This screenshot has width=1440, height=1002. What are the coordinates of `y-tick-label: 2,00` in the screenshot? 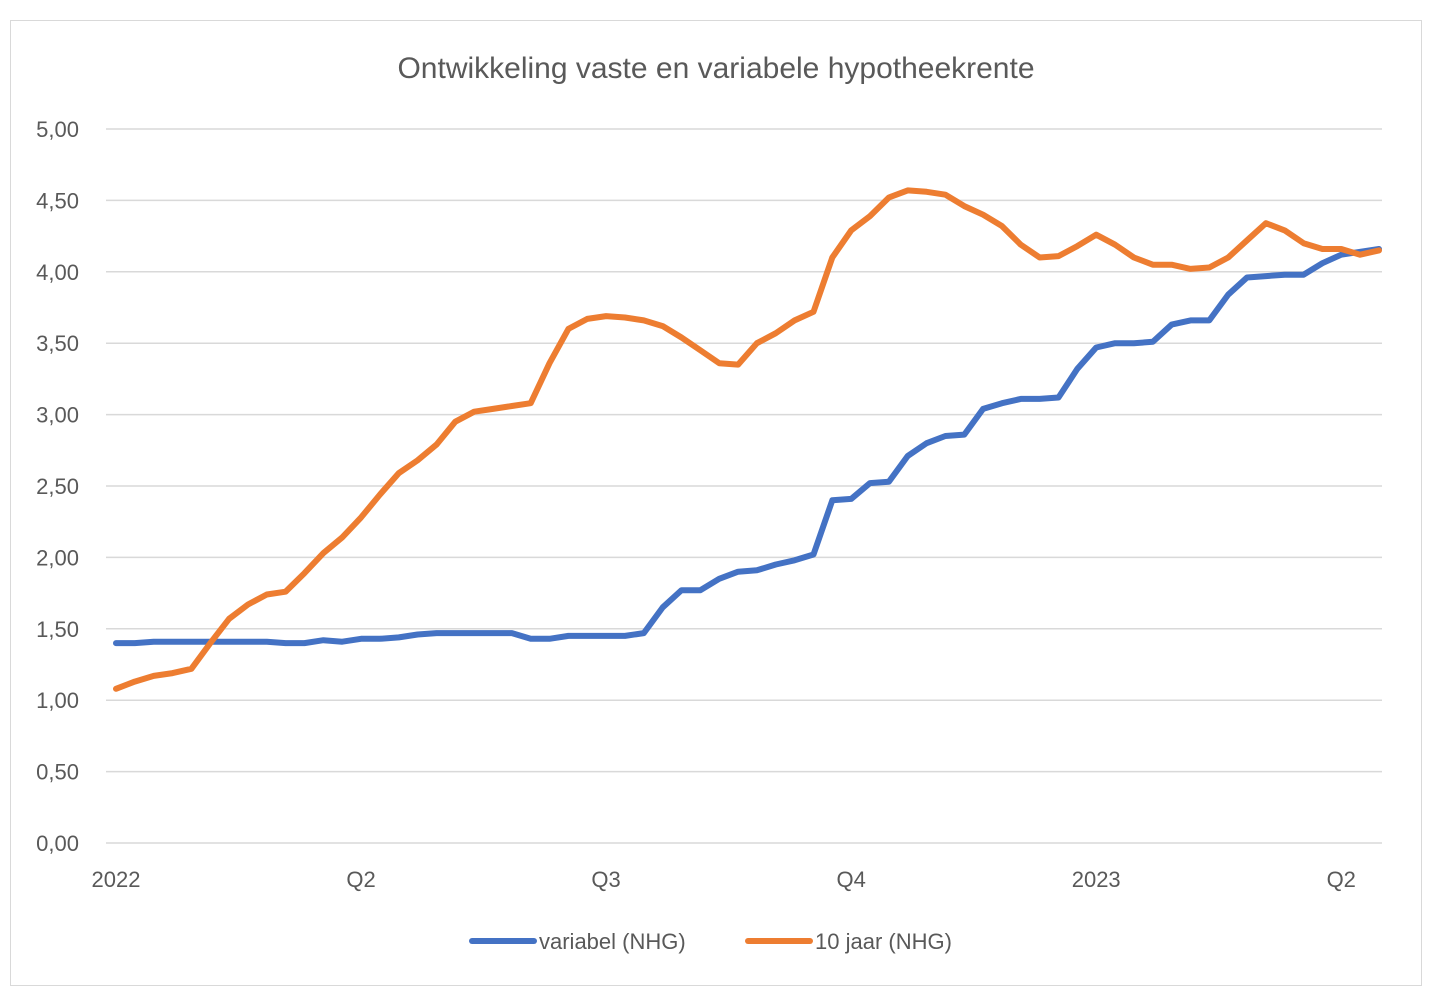 It's located at (57, 557).